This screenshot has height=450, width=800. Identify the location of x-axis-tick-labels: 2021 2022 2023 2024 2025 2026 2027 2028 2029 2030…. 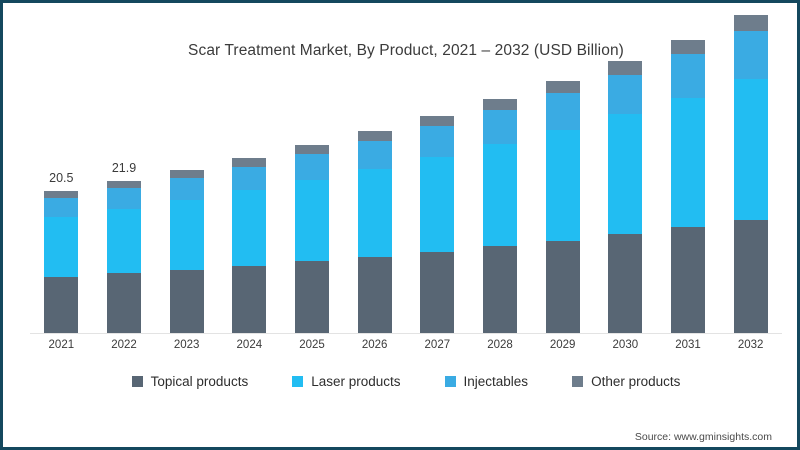
(406, 349).